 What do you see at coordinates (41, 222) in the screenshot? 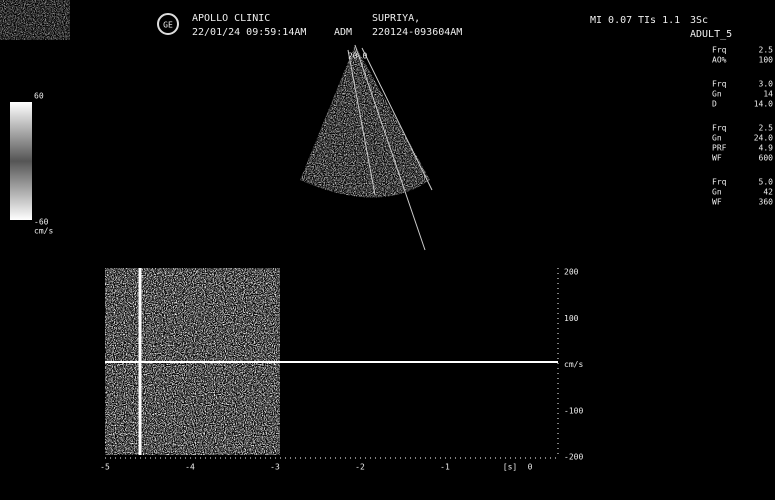
I see `color-bar-bottom: -60` at bounding box center [41, 222].